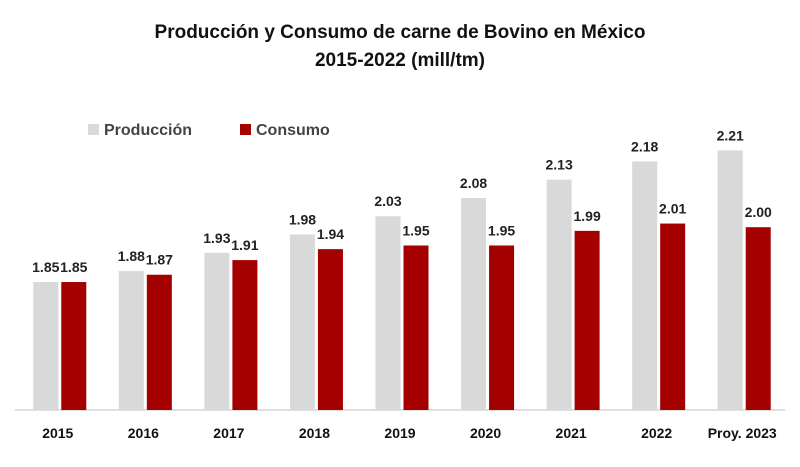 The width and height of the screenshot is (800, 467). I want to click on produccion-value-label-0: 1.85, so click(45, 267).